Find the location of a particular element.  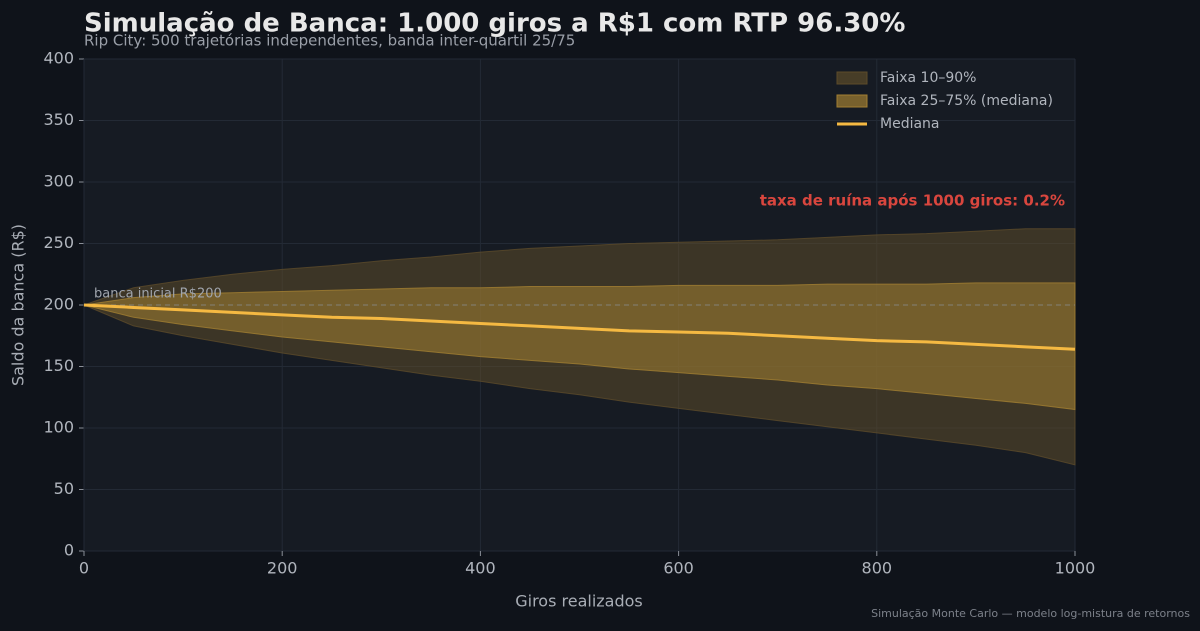

annotation: taxa de ruína após 1000 giros: 0.2% is located at coordinates (912, 201).